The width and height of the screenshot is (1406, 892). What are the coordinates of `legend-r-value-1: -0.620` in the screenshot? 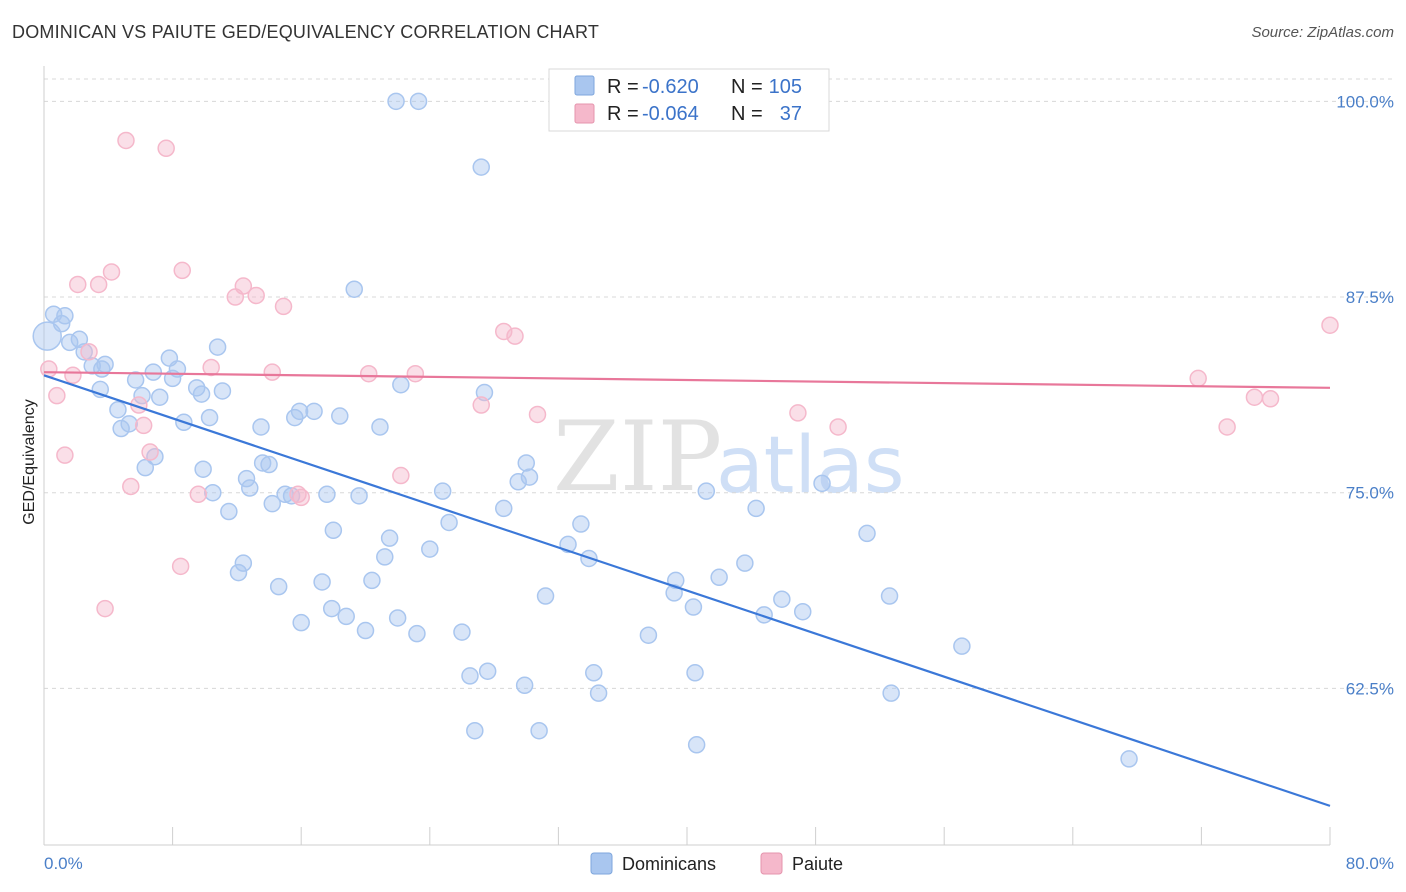 It's located at (670, 87).